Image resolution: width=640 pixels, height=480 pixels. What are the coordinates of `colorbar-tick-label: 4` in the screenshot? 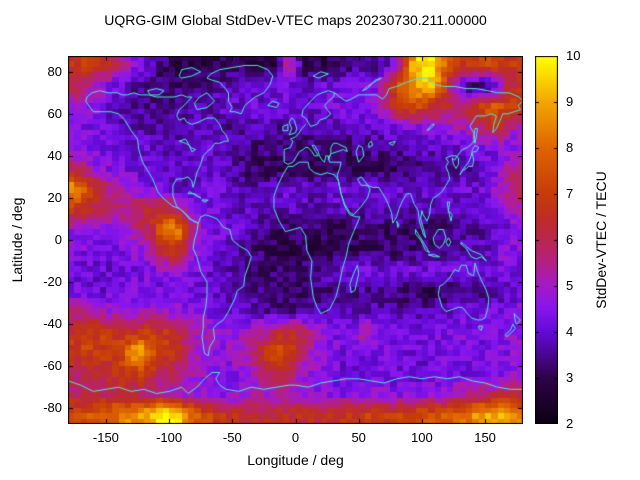 It's located at (570, 331).